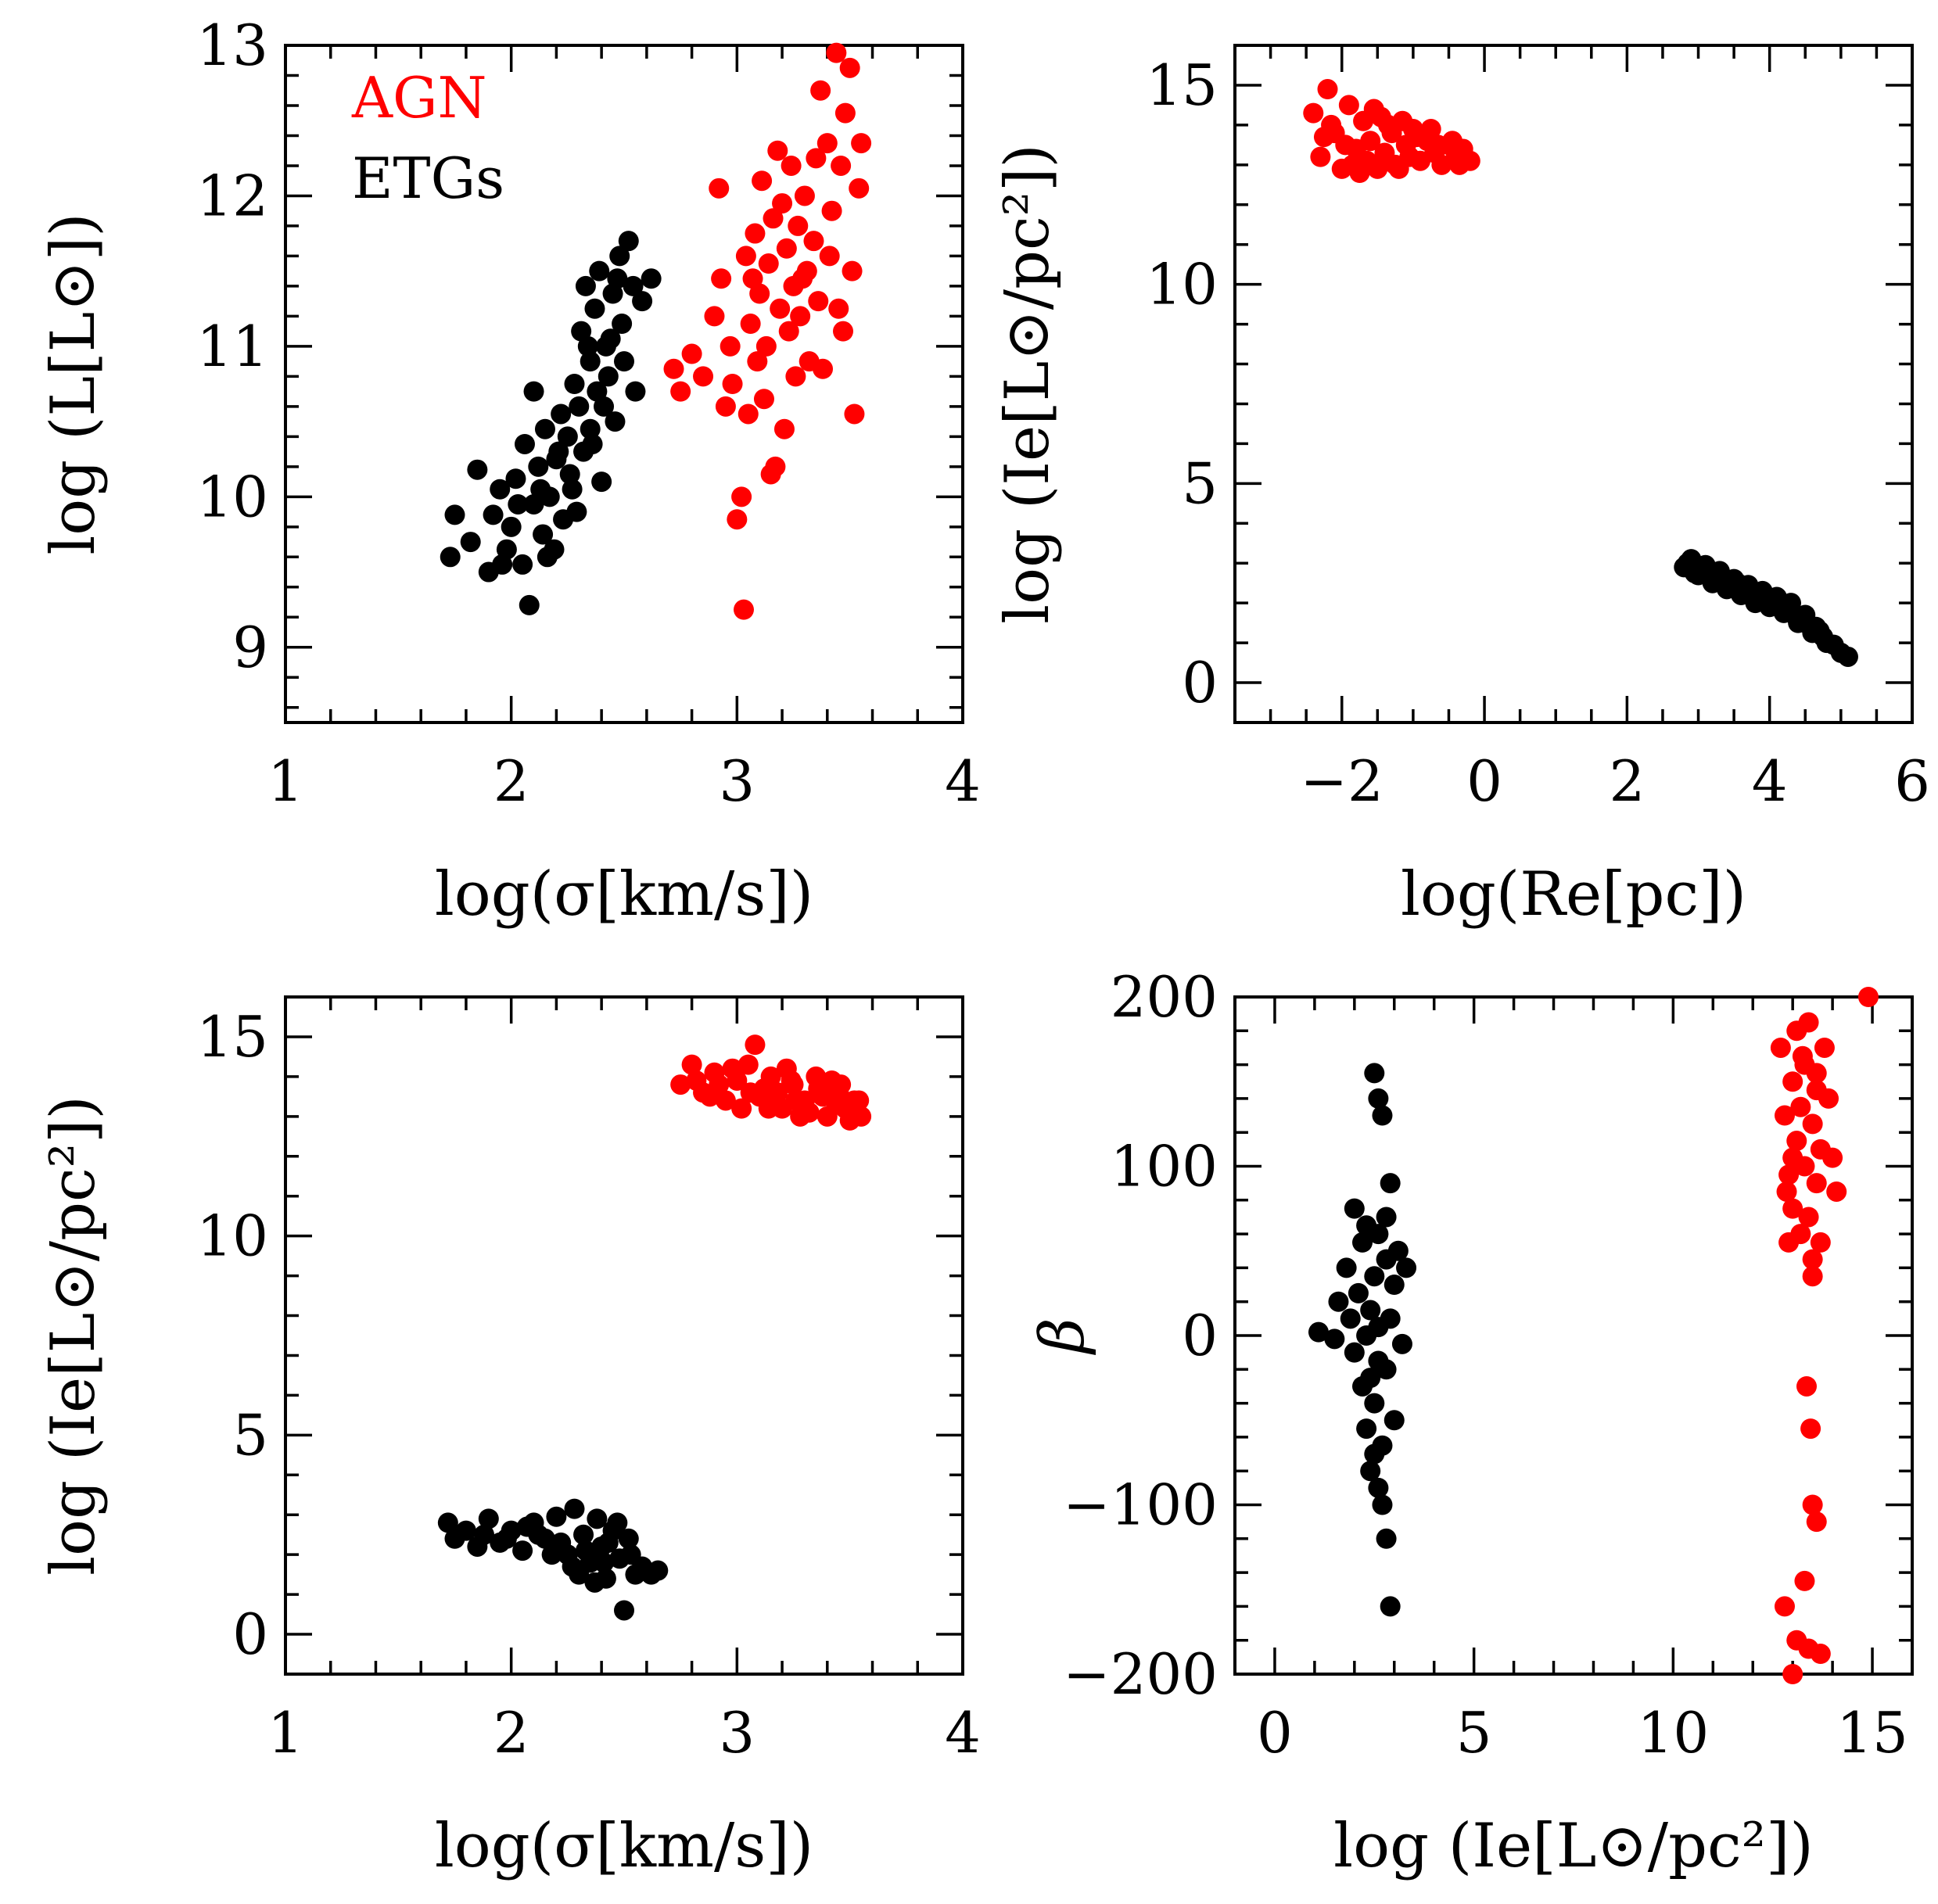 The width and height of the screenshot is (1938, 1904). What do you see at coordinates (232, 346) in the screenshot?
I see `panel-l-vs-sigma-y-tick-labels: 9 10 11 12 13` at bounding box center [232, 346].